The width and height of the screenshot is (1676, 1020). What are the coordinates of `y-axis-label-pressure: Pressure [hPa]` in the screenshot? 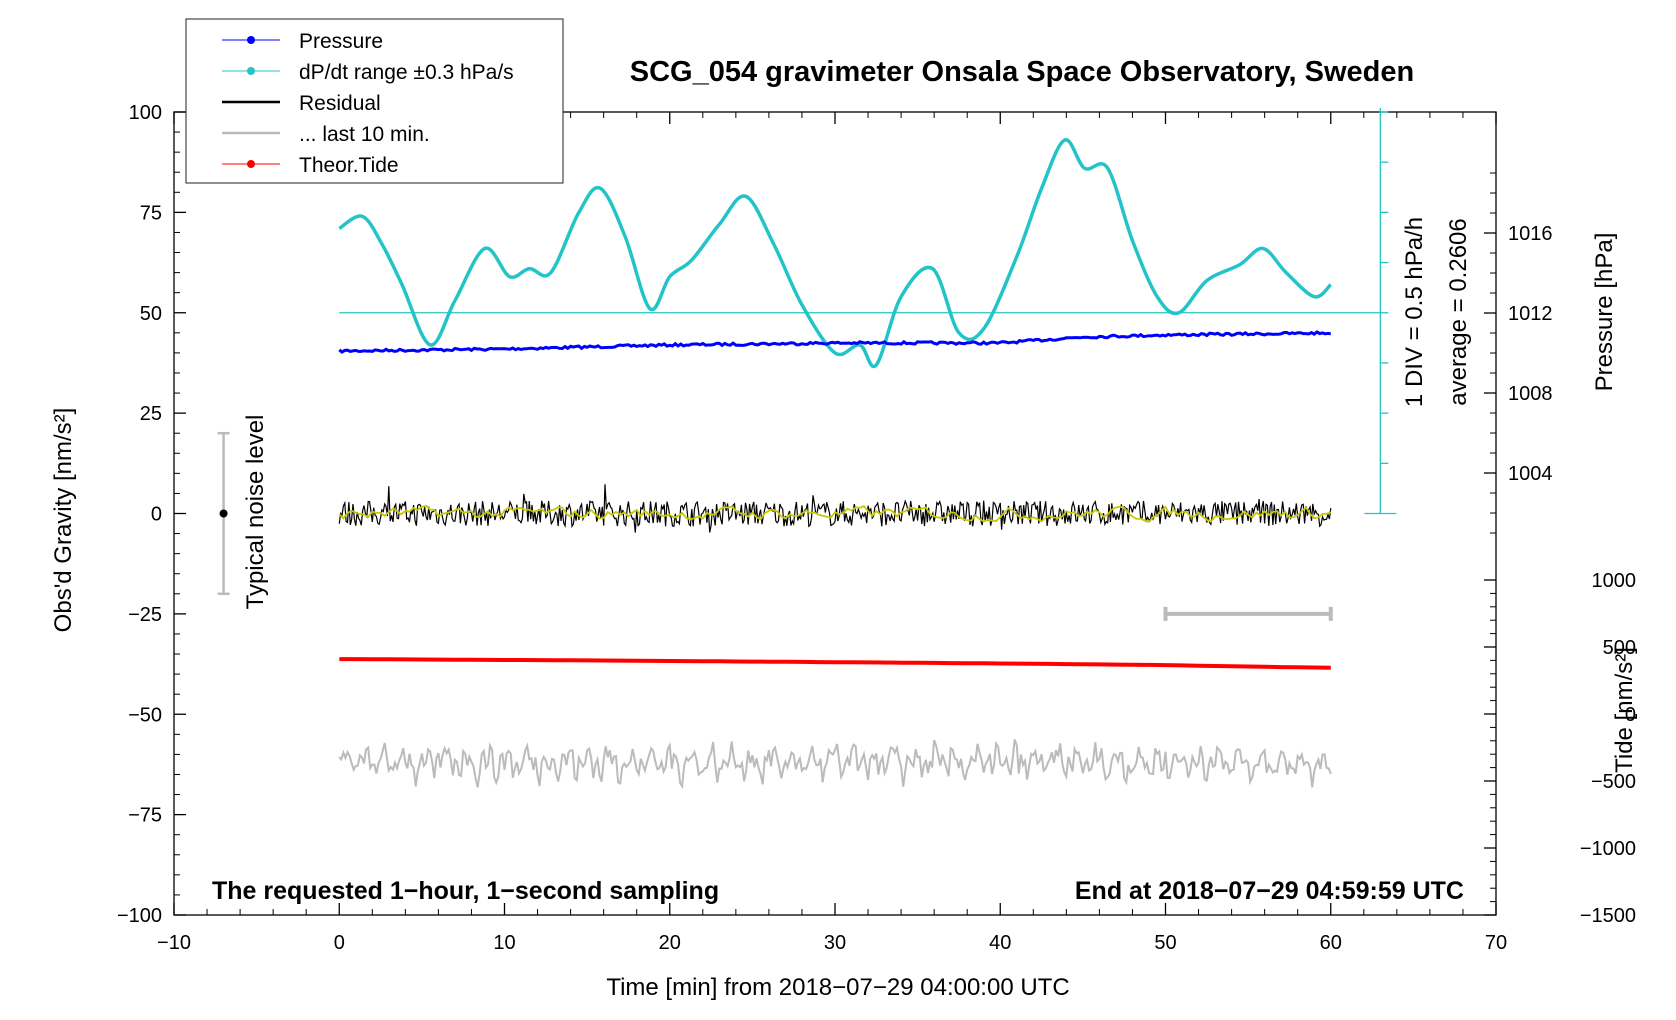 It's located at (1604, 312).